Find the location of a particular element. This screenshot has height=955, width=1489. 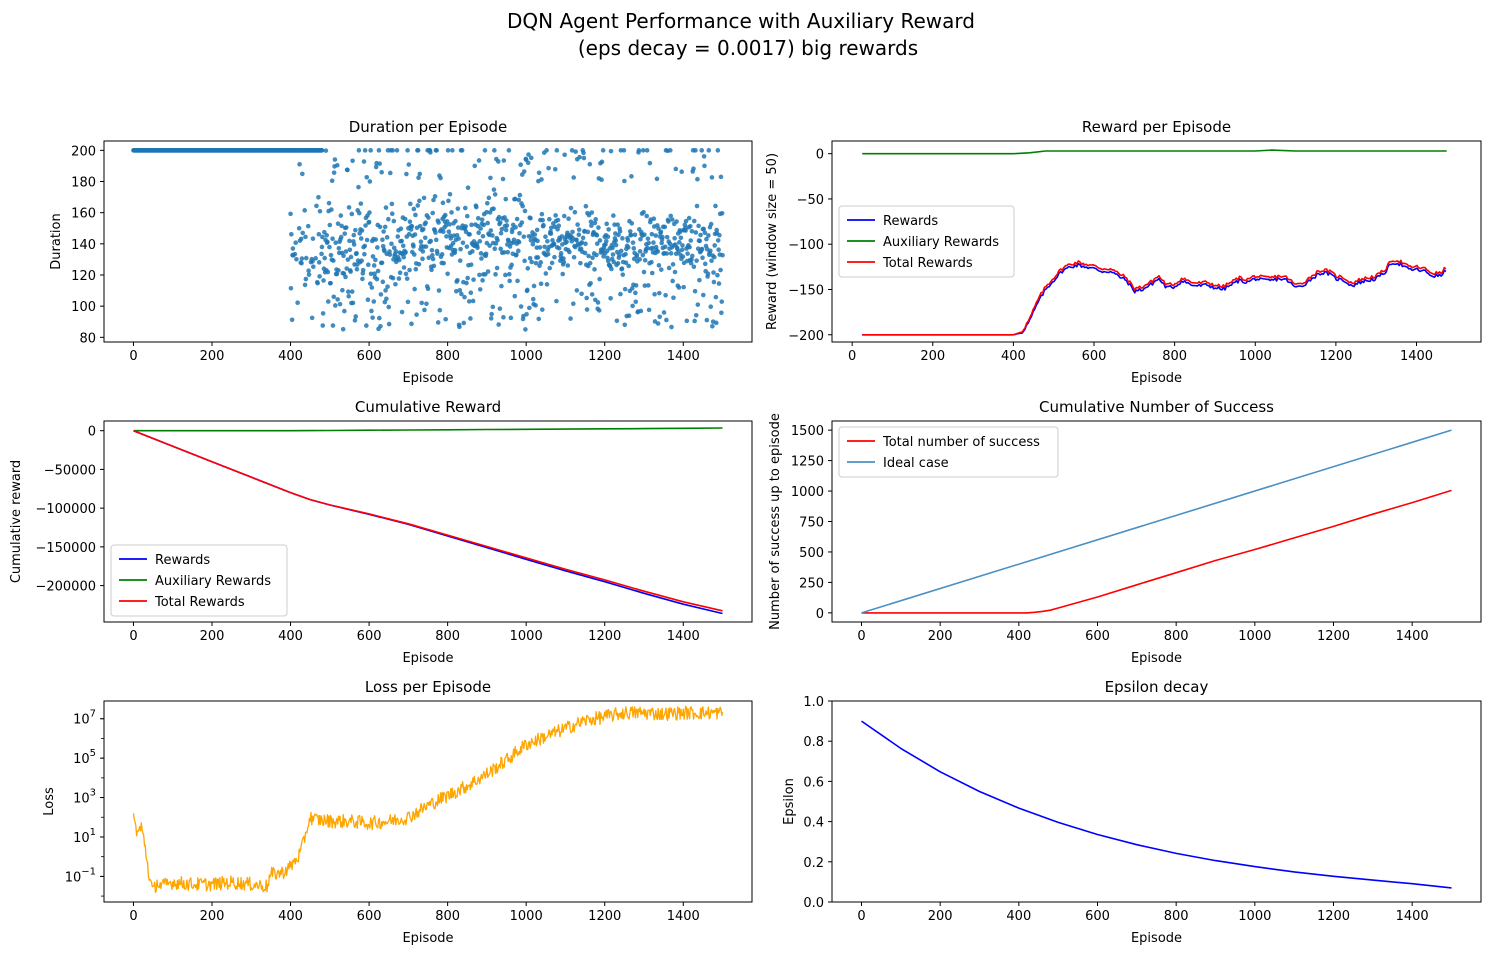

y-axis-label: Cumulative reward is located at coordinates (16, 521).